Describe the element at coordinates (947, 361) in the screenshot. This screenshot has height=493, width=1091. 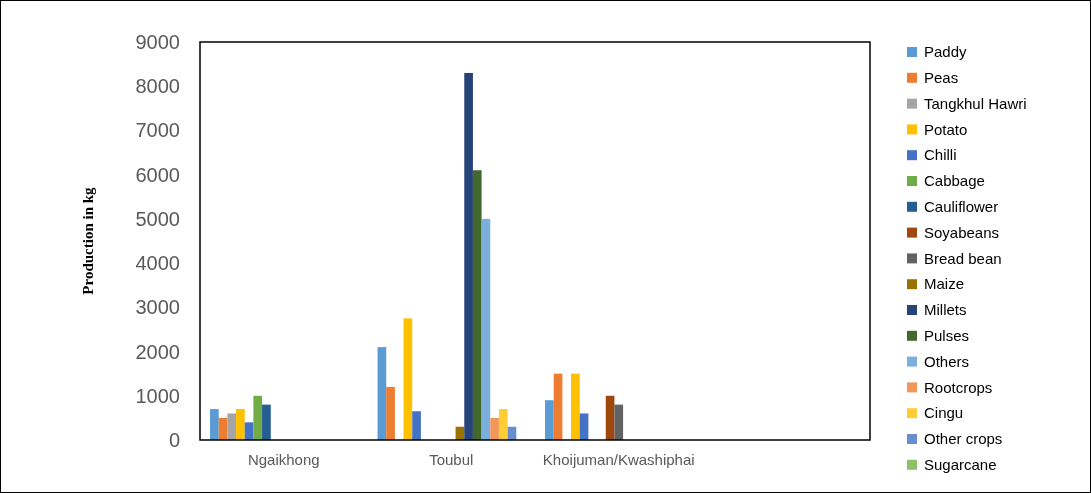
I see `legend-label: Others` at that location.